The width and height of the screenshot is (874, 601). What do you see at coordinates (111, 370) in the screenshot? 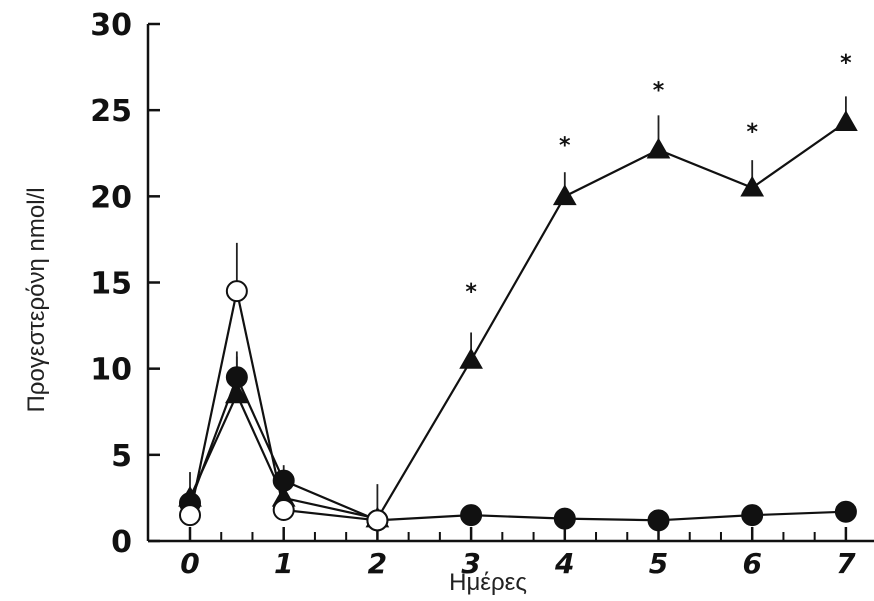
I see `y-tick-label: 10` at bounding box center [111, 370].